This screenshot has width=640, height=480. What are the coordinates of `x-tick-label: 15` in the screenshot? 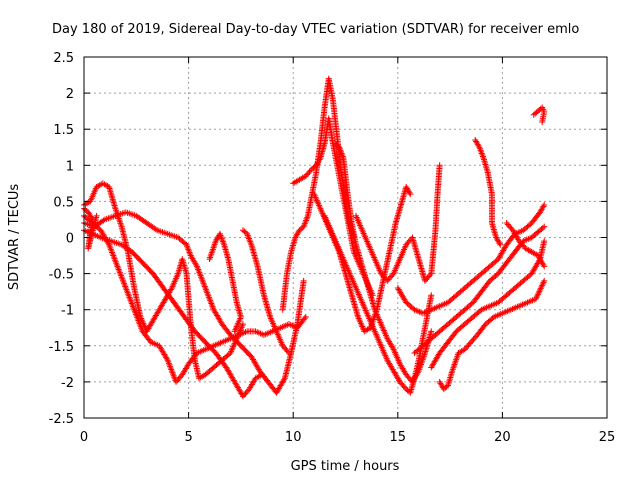 It's located at (398, 437).